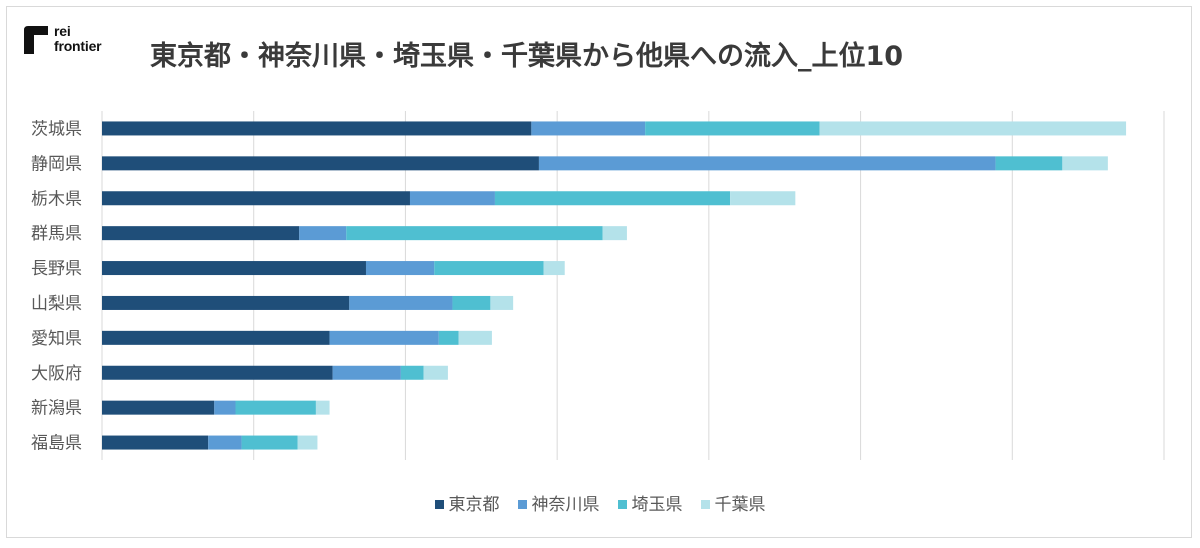 The height and width of the screenshot is (548, 1200). I want to click on chart-title: 東京都・神奈川県・埼玉県・千葉県から他県への流入_上位10, so click(527, 56).